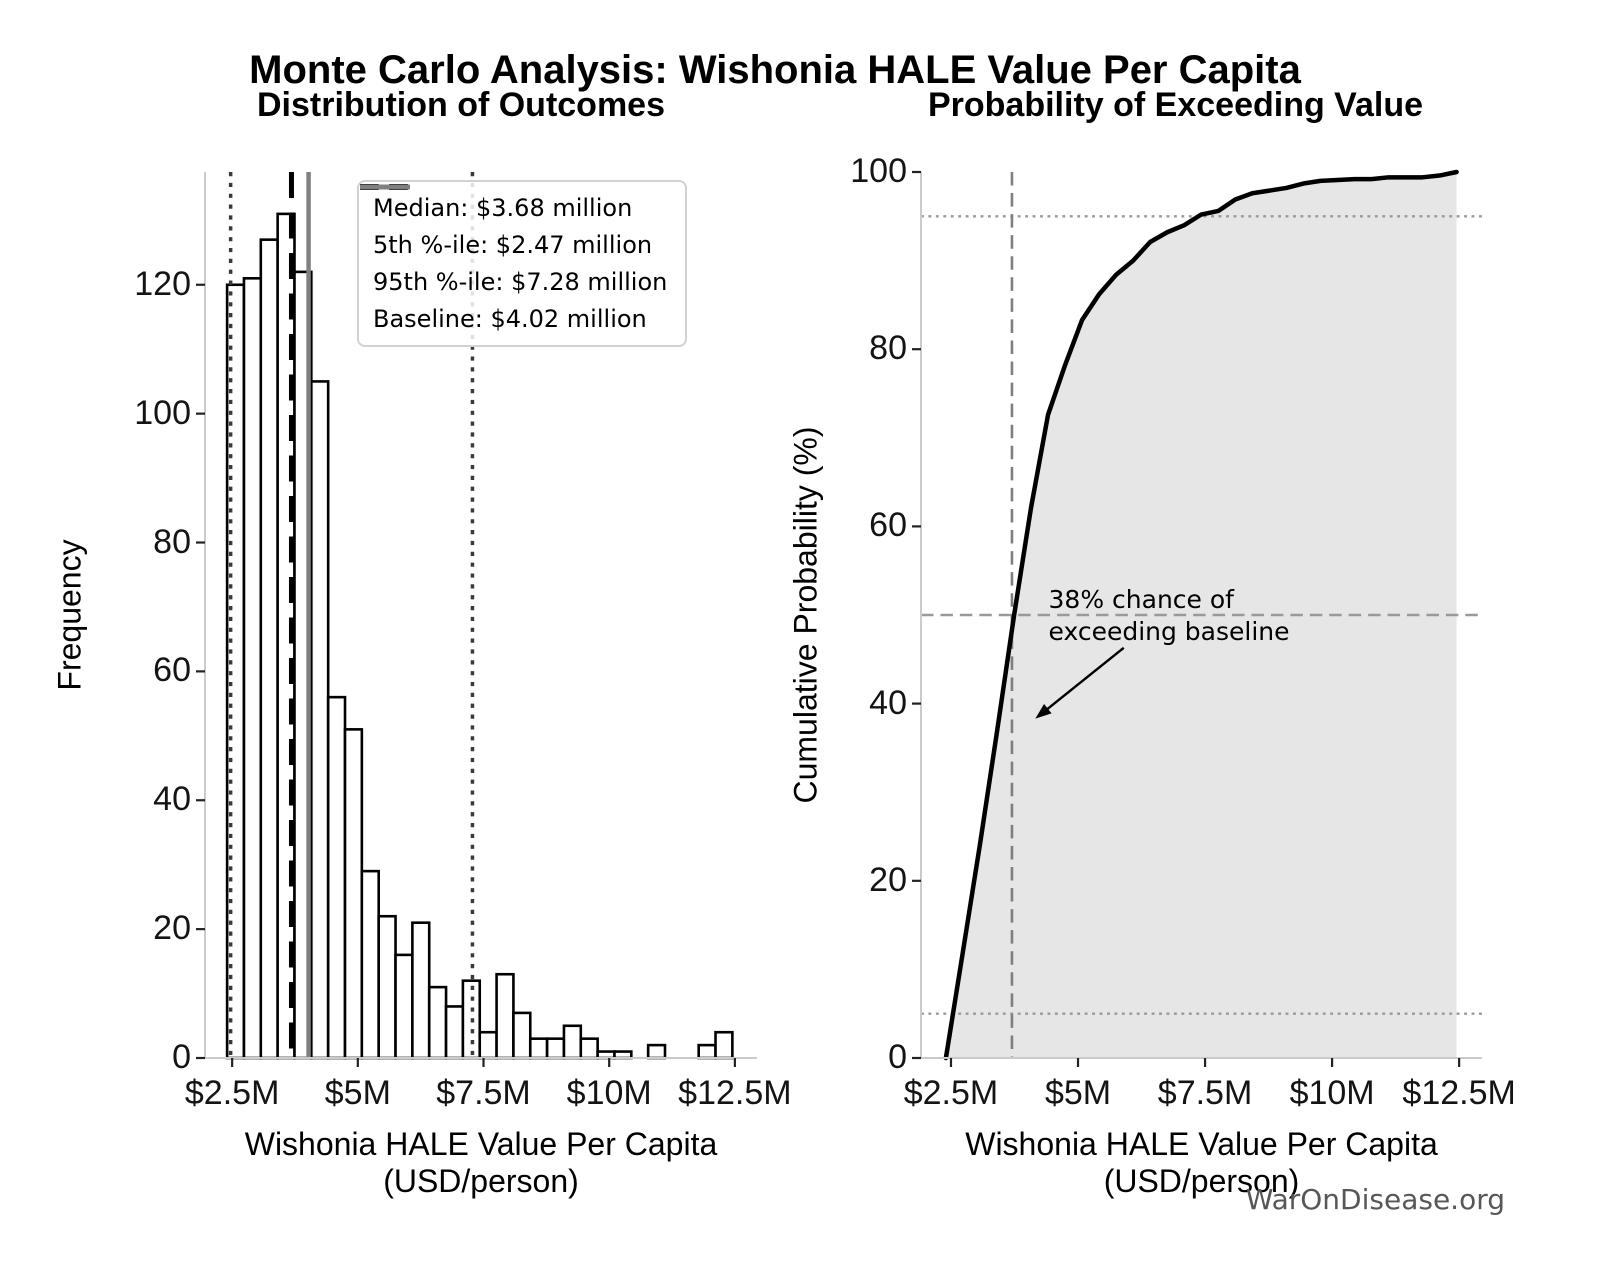 Image resolution: width=1601 pixels, height=1280 pixels. I want to click on legend-item-label: 95th %-ile: $7.28 million, so click(520, 282).